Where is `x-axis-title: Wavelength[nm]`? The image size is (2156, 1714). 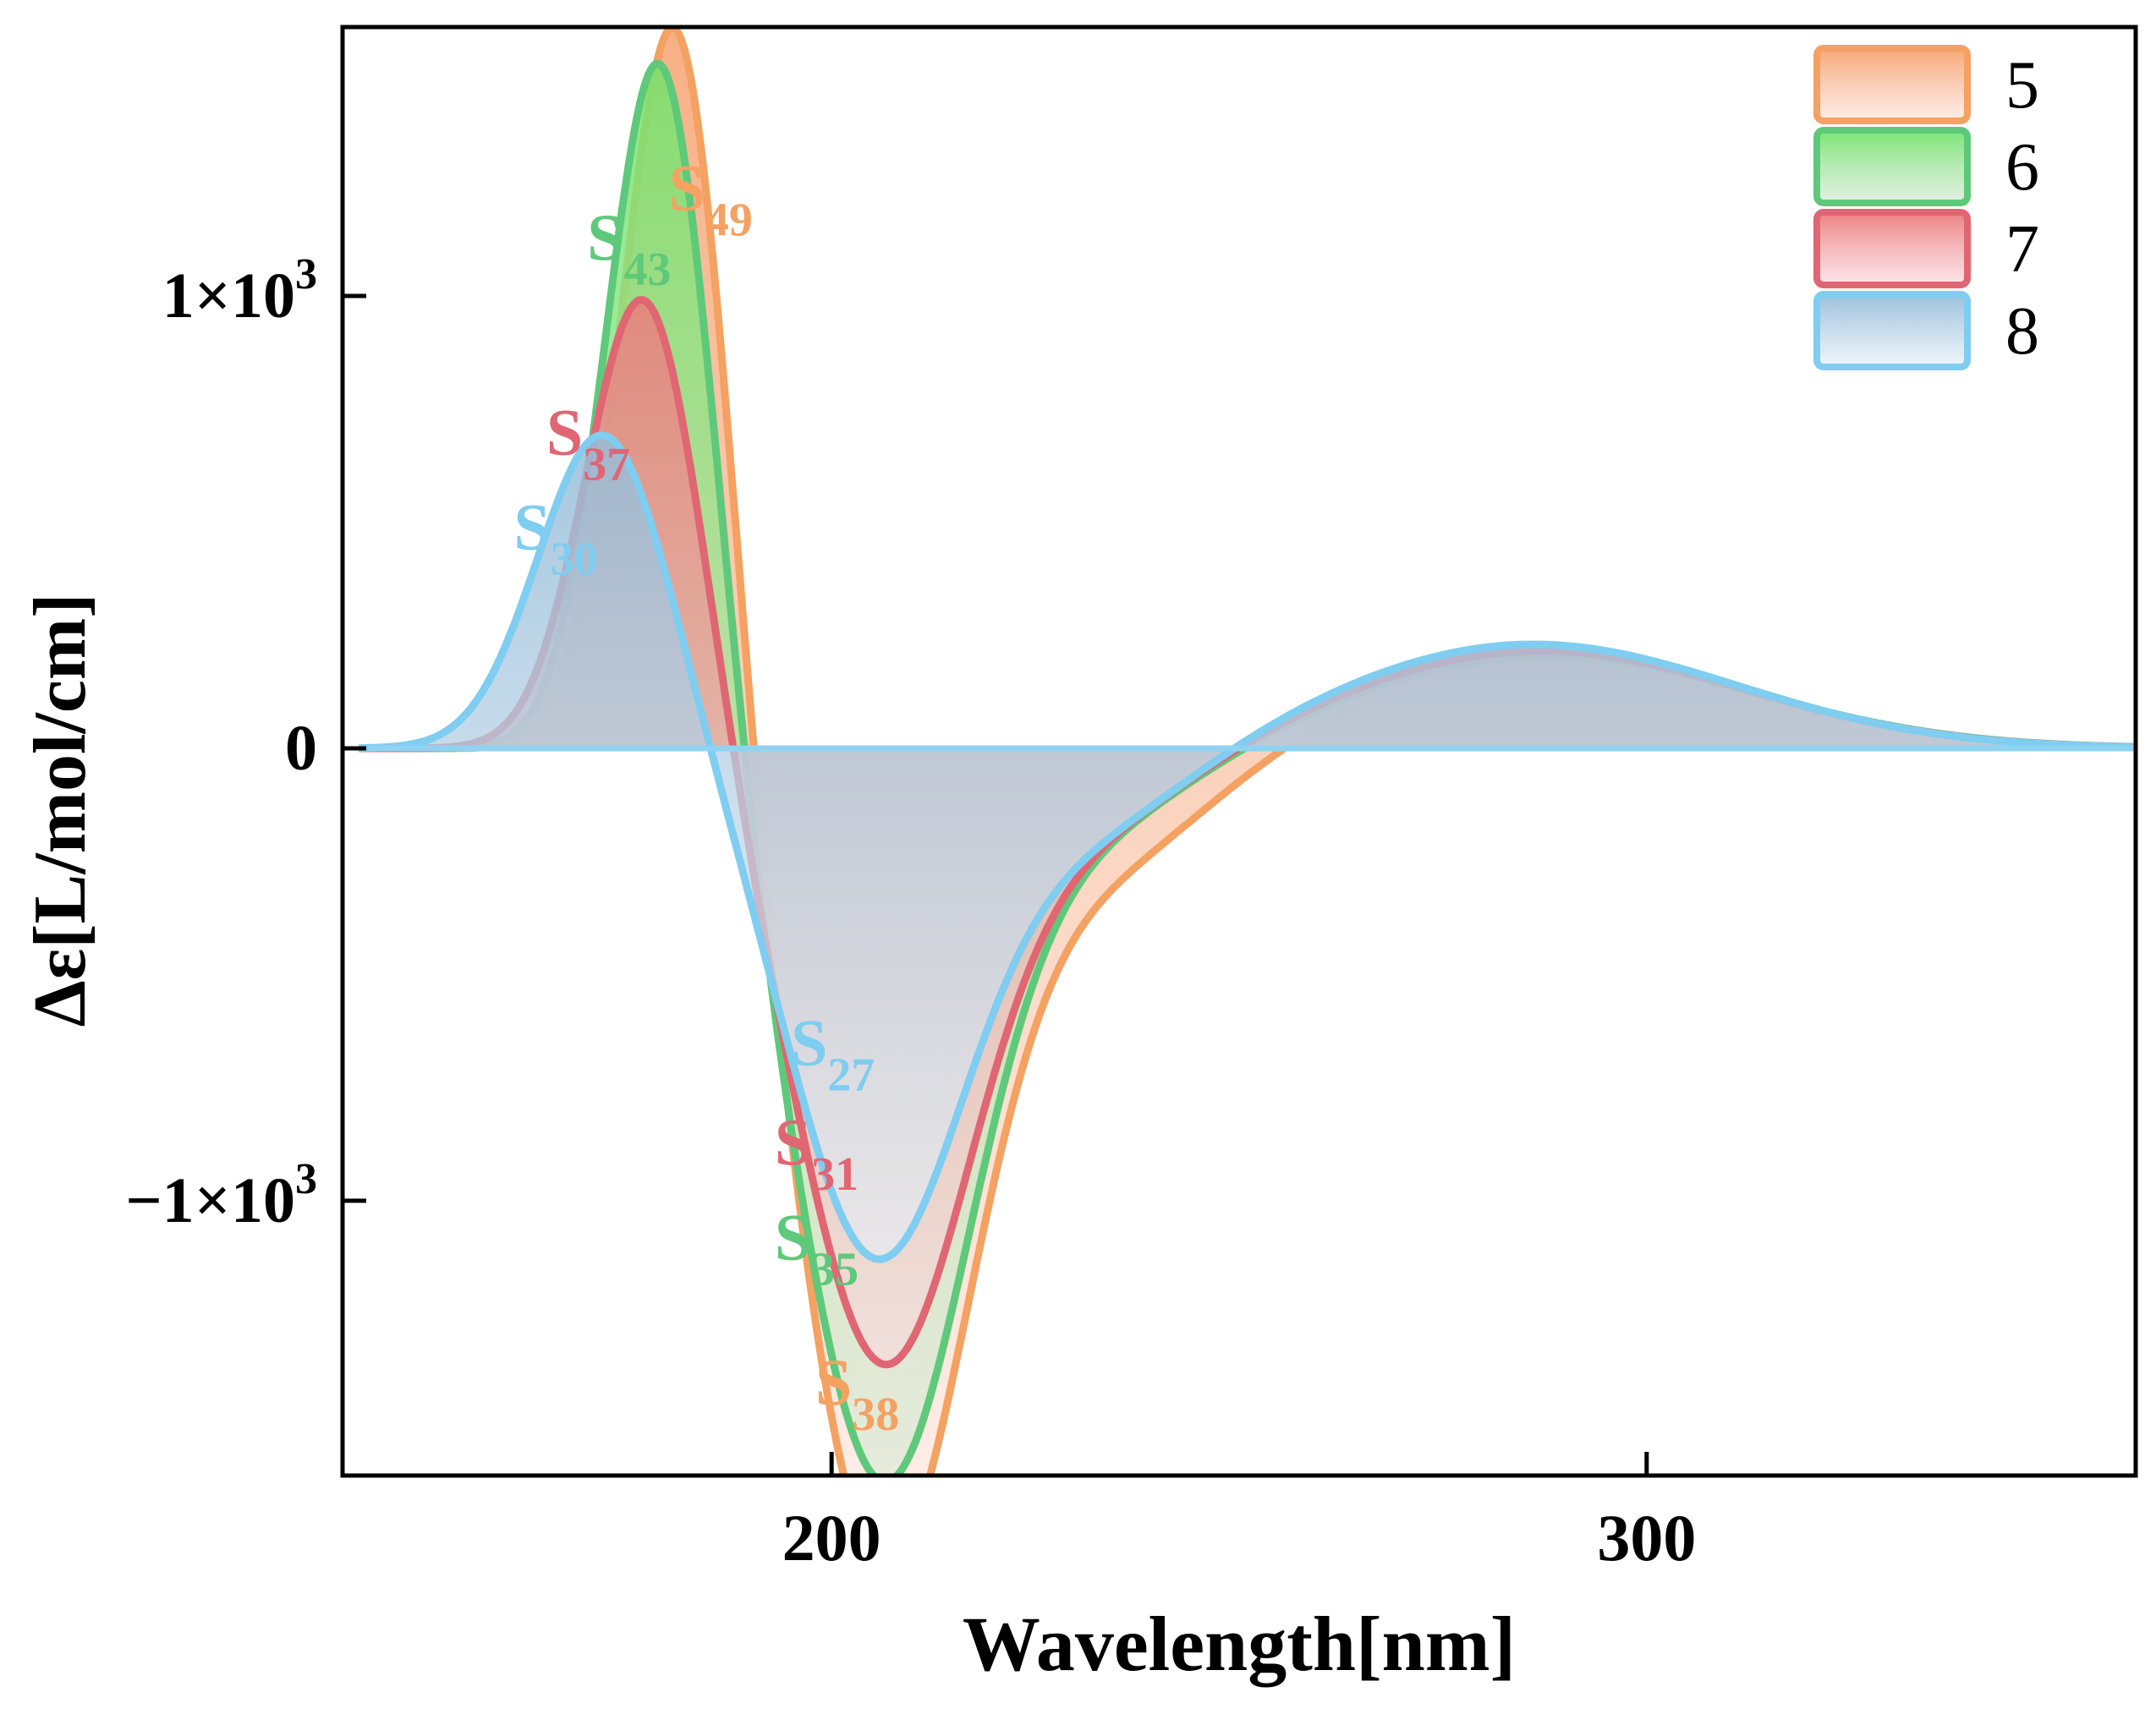 x-axis-title: Wavelength[nm] is located at coordinates (1240, 1644).